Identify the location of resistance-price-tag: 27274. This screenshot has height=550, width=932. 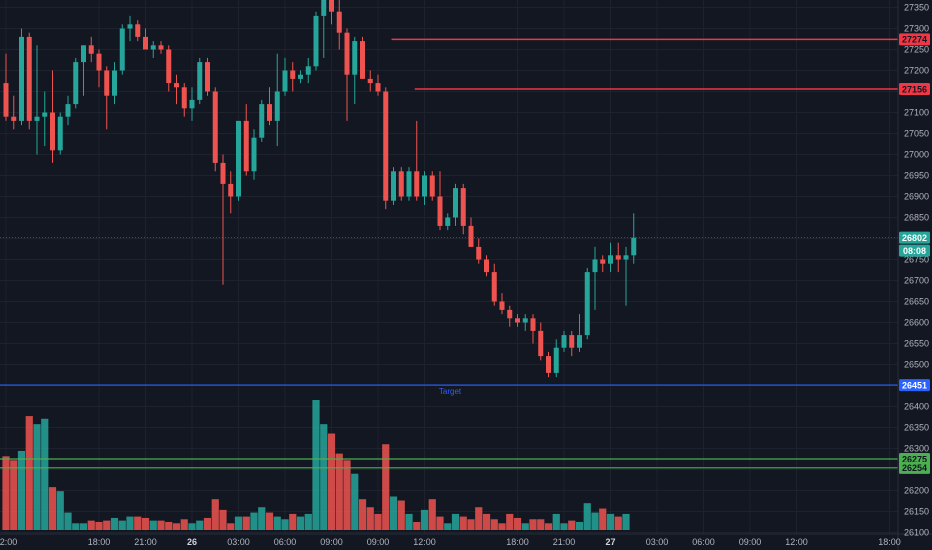
(914, 40).